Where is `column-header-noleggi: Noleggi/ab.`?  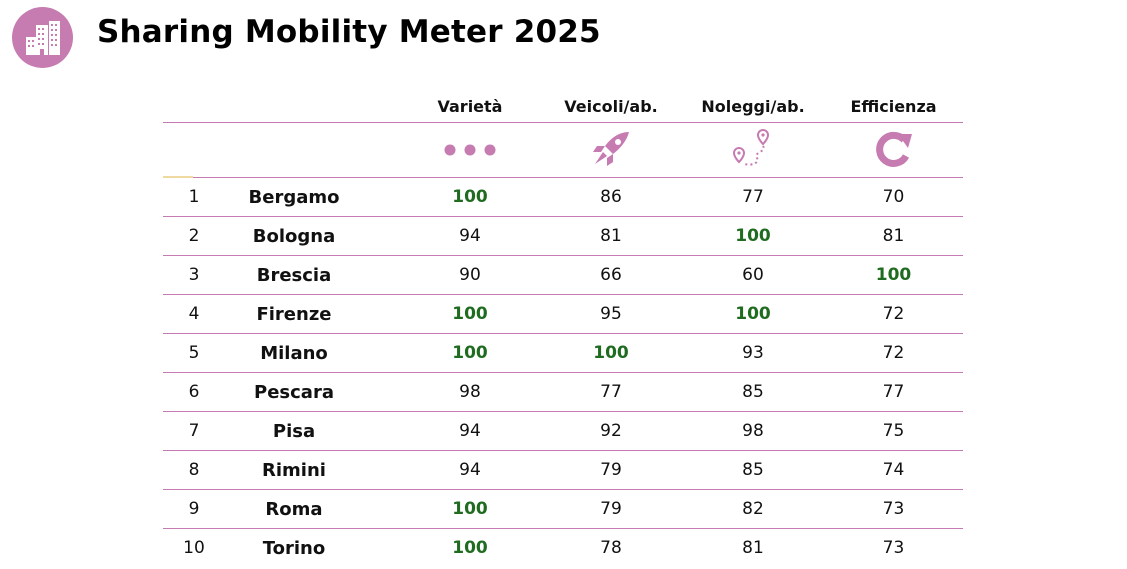
column-header-noleggi: Noleggi/ab. is located at coordinates (753, 106).